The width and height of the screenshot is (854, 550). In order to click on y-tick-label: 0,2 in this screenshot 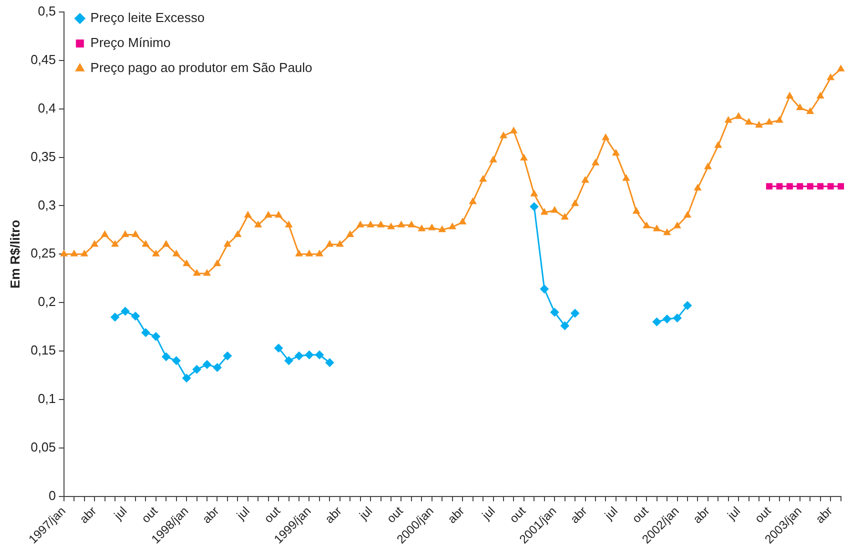, I will do `click(47, 302)`.